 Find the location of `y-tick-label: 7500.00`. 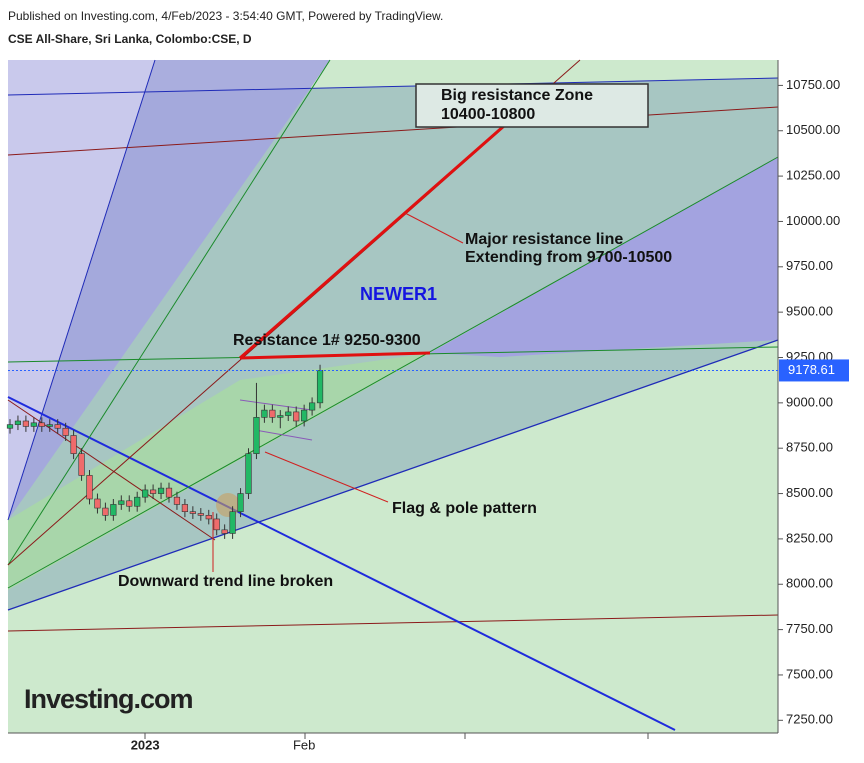

y-tick-label: 7500.00 is located at coordinates (809, 673).